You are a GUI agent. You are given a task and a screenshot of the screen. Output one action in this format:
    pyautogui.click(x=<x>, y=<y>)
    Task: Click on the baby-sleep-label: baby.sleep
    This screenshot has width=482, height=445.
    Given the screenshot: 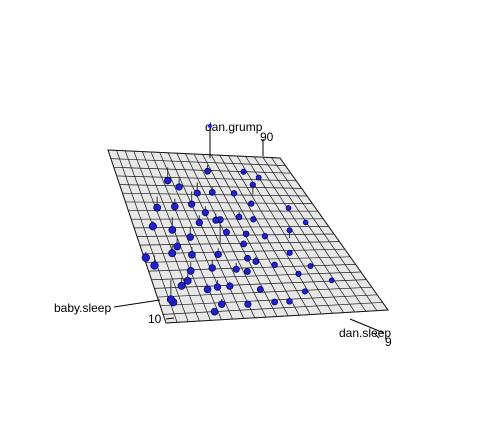 What is the action you would take?
    pyautogui.click(x=82, y=308)
    